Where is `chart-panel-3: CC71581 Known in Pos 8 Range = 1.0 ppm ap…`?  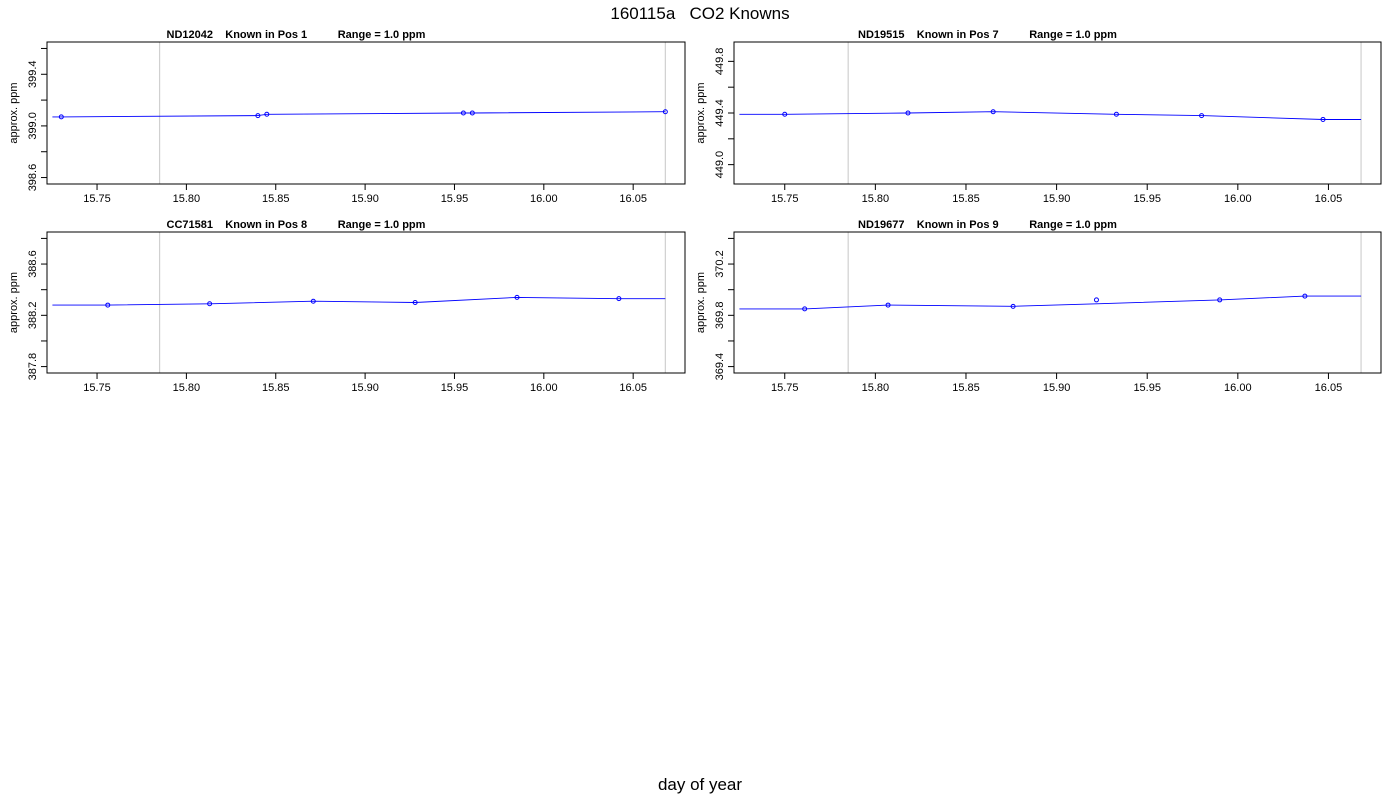 chart-panel-3: CC71581 Known in Pos 8 Range = 1.0 ppm ap… is located at coordinates (347, 306).